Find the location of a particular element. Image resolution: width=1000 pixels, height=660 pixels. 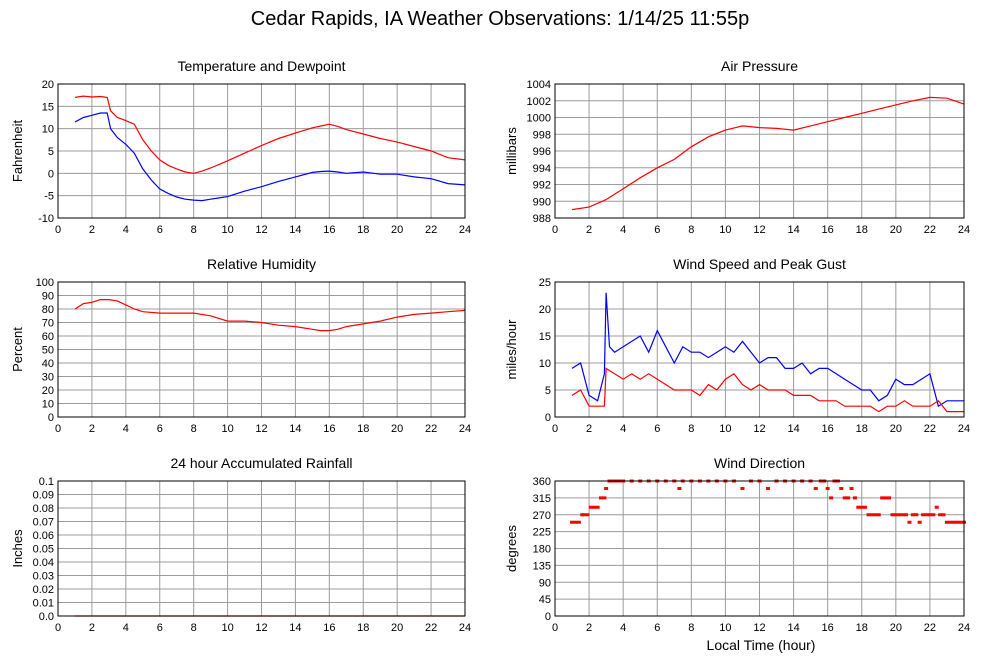

humidity-y-tick-label: 40 is located at coordinates (48, 364).